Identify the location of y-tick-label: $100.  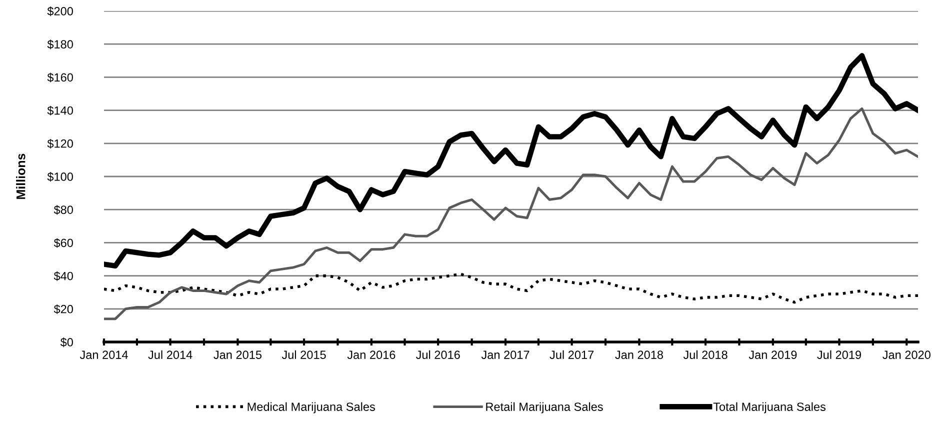
(60, 177).